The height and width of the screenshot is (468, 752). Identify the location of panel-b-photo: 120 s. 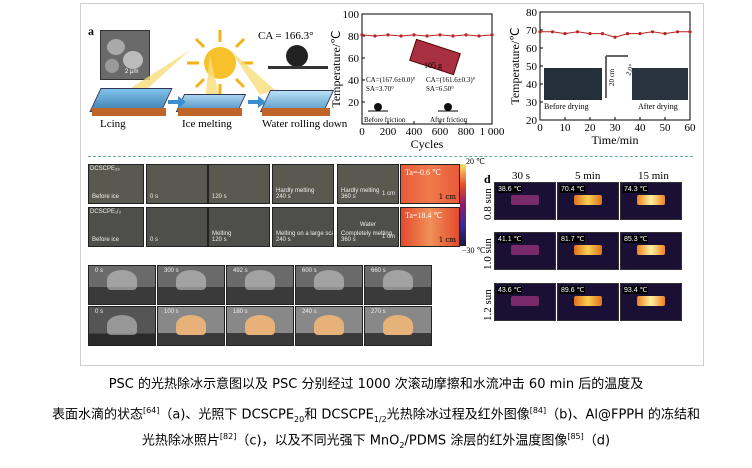
(239, 184).